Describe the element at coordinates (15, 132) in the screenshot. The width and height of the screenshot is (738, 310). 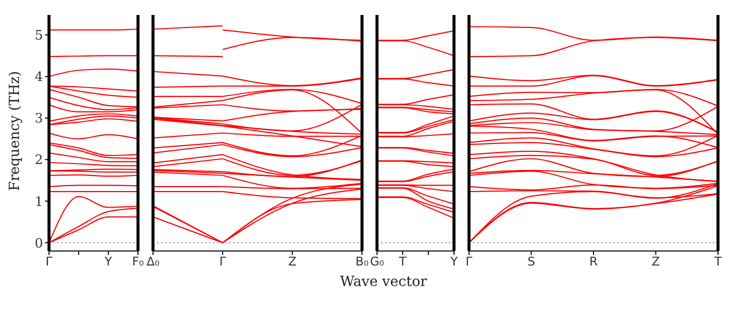
I see `y-axis-title: Frequency (THz)` at that location.